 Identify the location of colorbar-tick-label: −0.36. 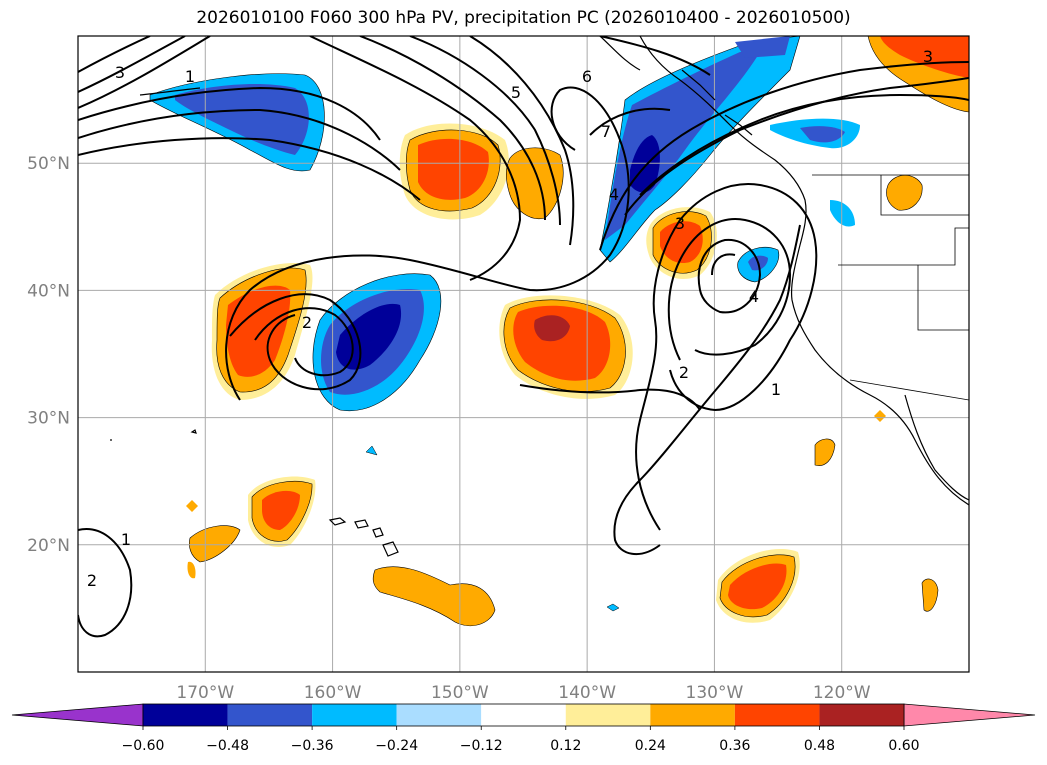
(312, 746).